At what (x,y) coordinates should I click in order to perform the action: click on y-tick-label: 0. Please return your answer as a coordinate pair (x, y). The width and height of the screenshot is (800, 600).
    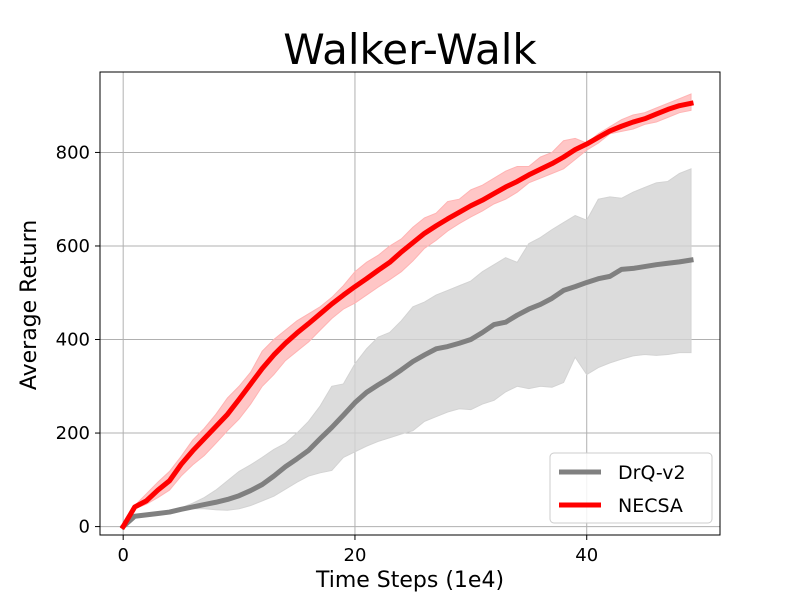
    Looking at the image, I should click on (84, 527).